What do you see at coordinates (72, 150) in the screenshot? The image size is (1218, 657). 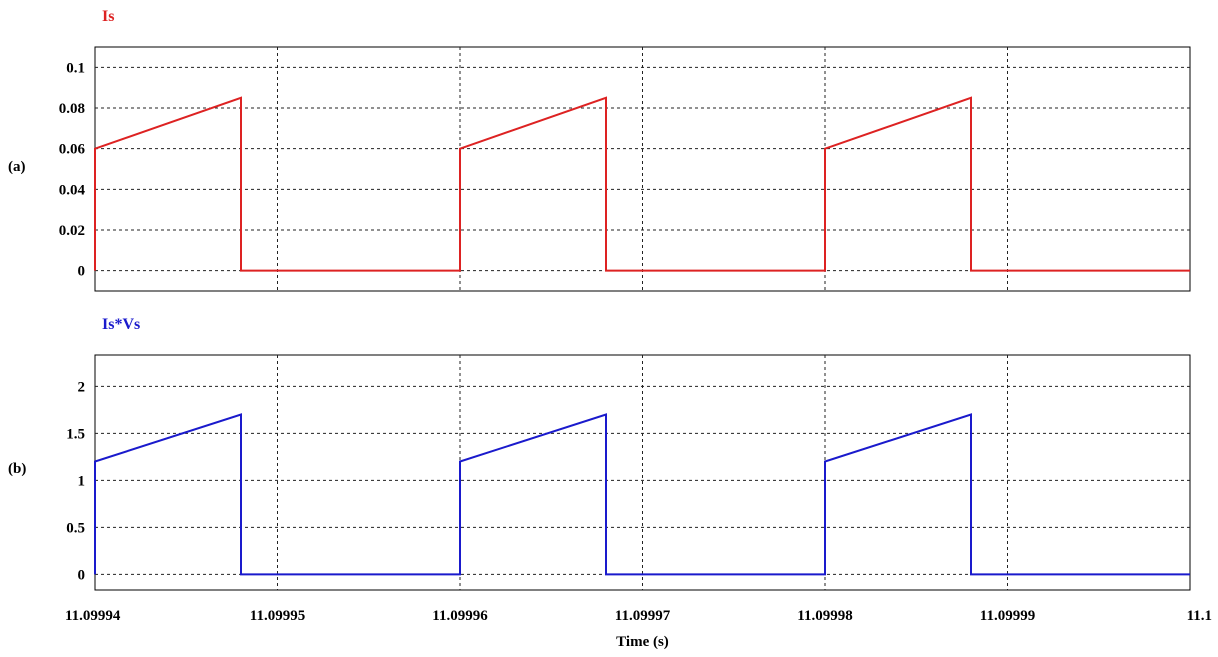 I see `panel-a-ytick-label: 0.06` at bounding box center [72, 150].